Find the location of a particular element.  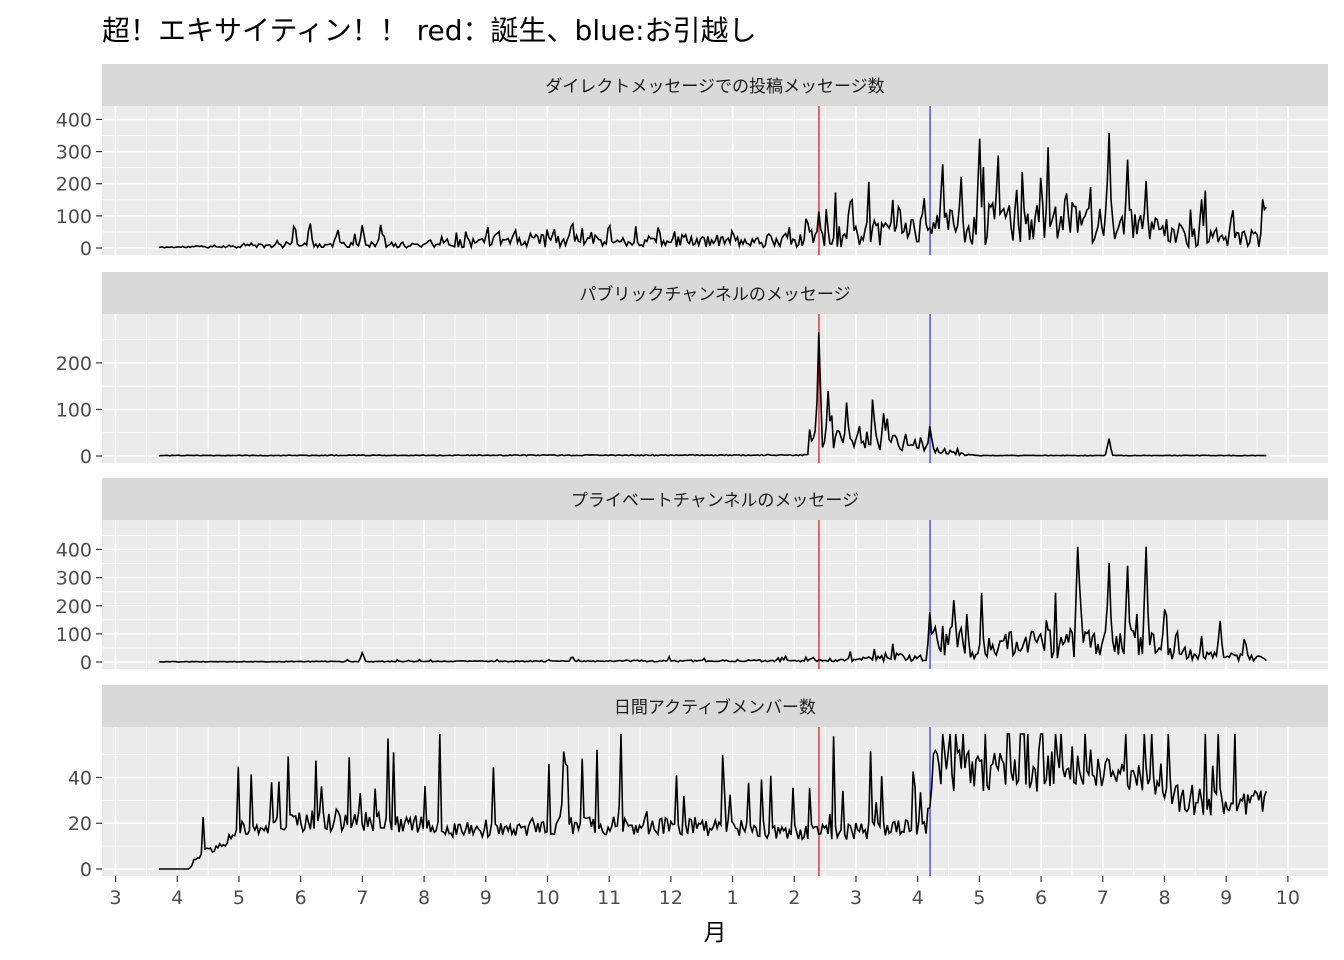

y-tick-label: 40 is located at coordinates (80, 778).